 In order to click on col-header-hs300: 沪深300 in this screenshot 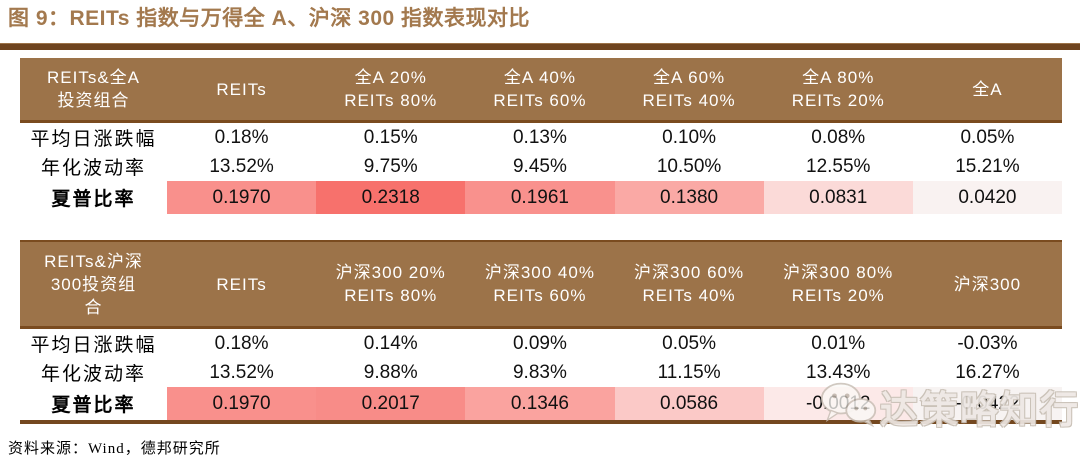, I will do `click(987, 284)`.